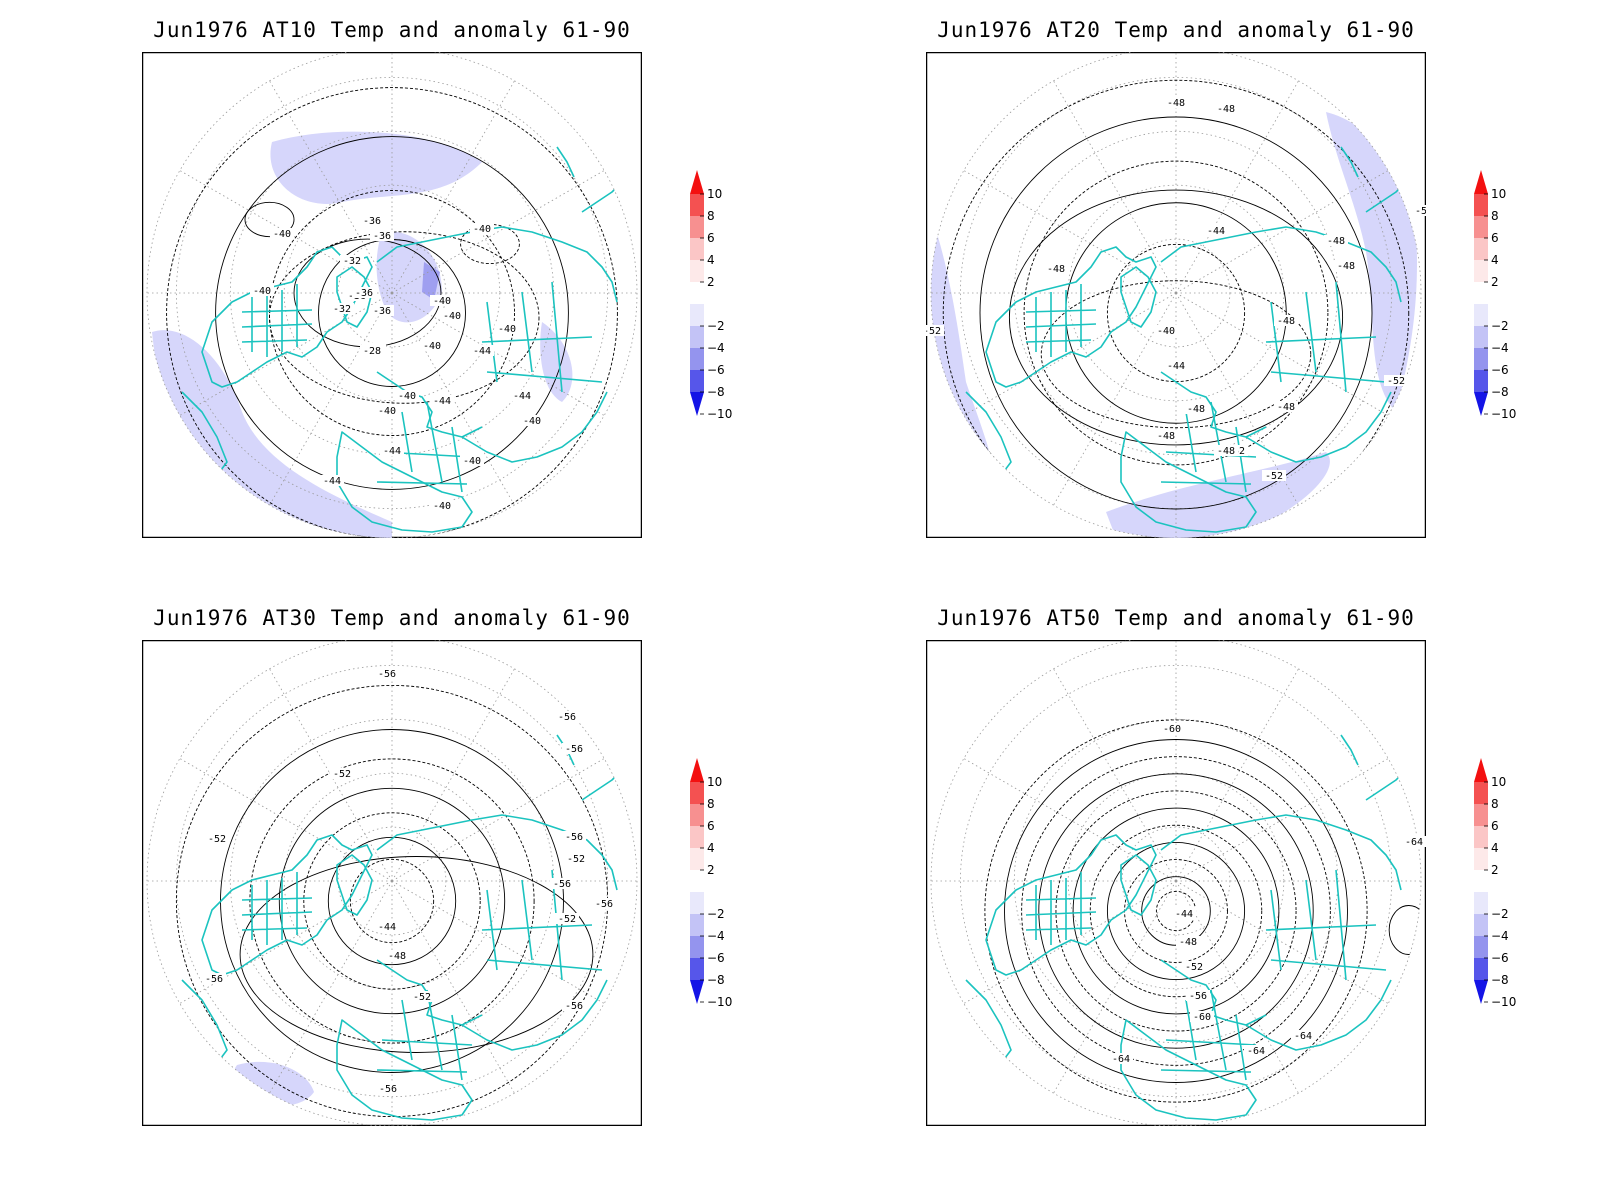  Describe the element at coordinates (711, 260) in the screenshot. I see `colorbar-tick-label: 4` at that location.